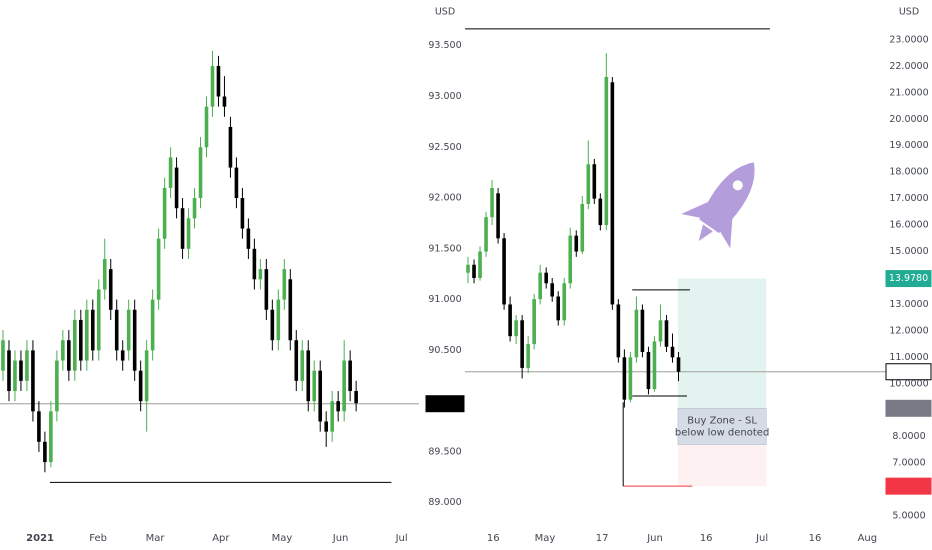  I want to click on y-tick-label: 23.0000, so click(908, 39).